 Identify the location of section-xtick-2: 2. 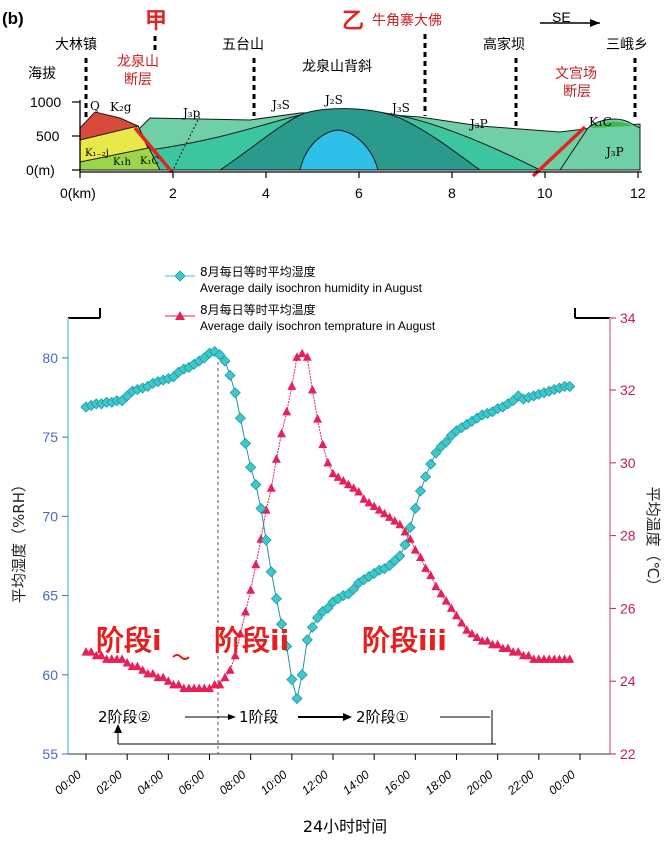
(173, 193).